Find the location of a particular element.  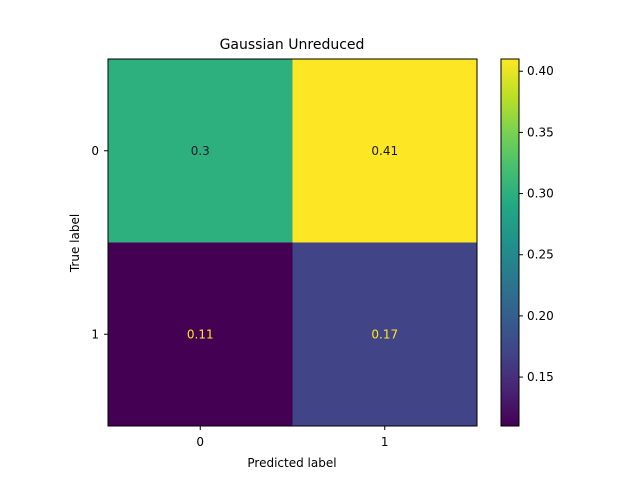

heatmap-cell-labels: 0.3 0.41 0.11 0.17 is located at coordinates (292, 243).